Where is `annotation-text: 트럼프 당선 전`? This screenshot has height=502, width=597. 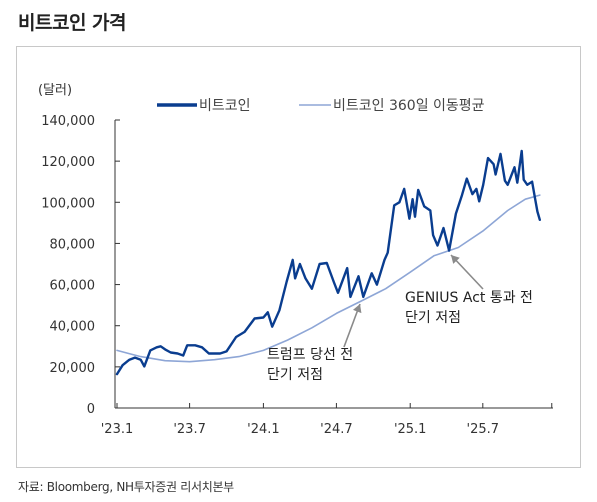 annotation-text: 트럼프 당선 전 is located at coordinates (310, 355).